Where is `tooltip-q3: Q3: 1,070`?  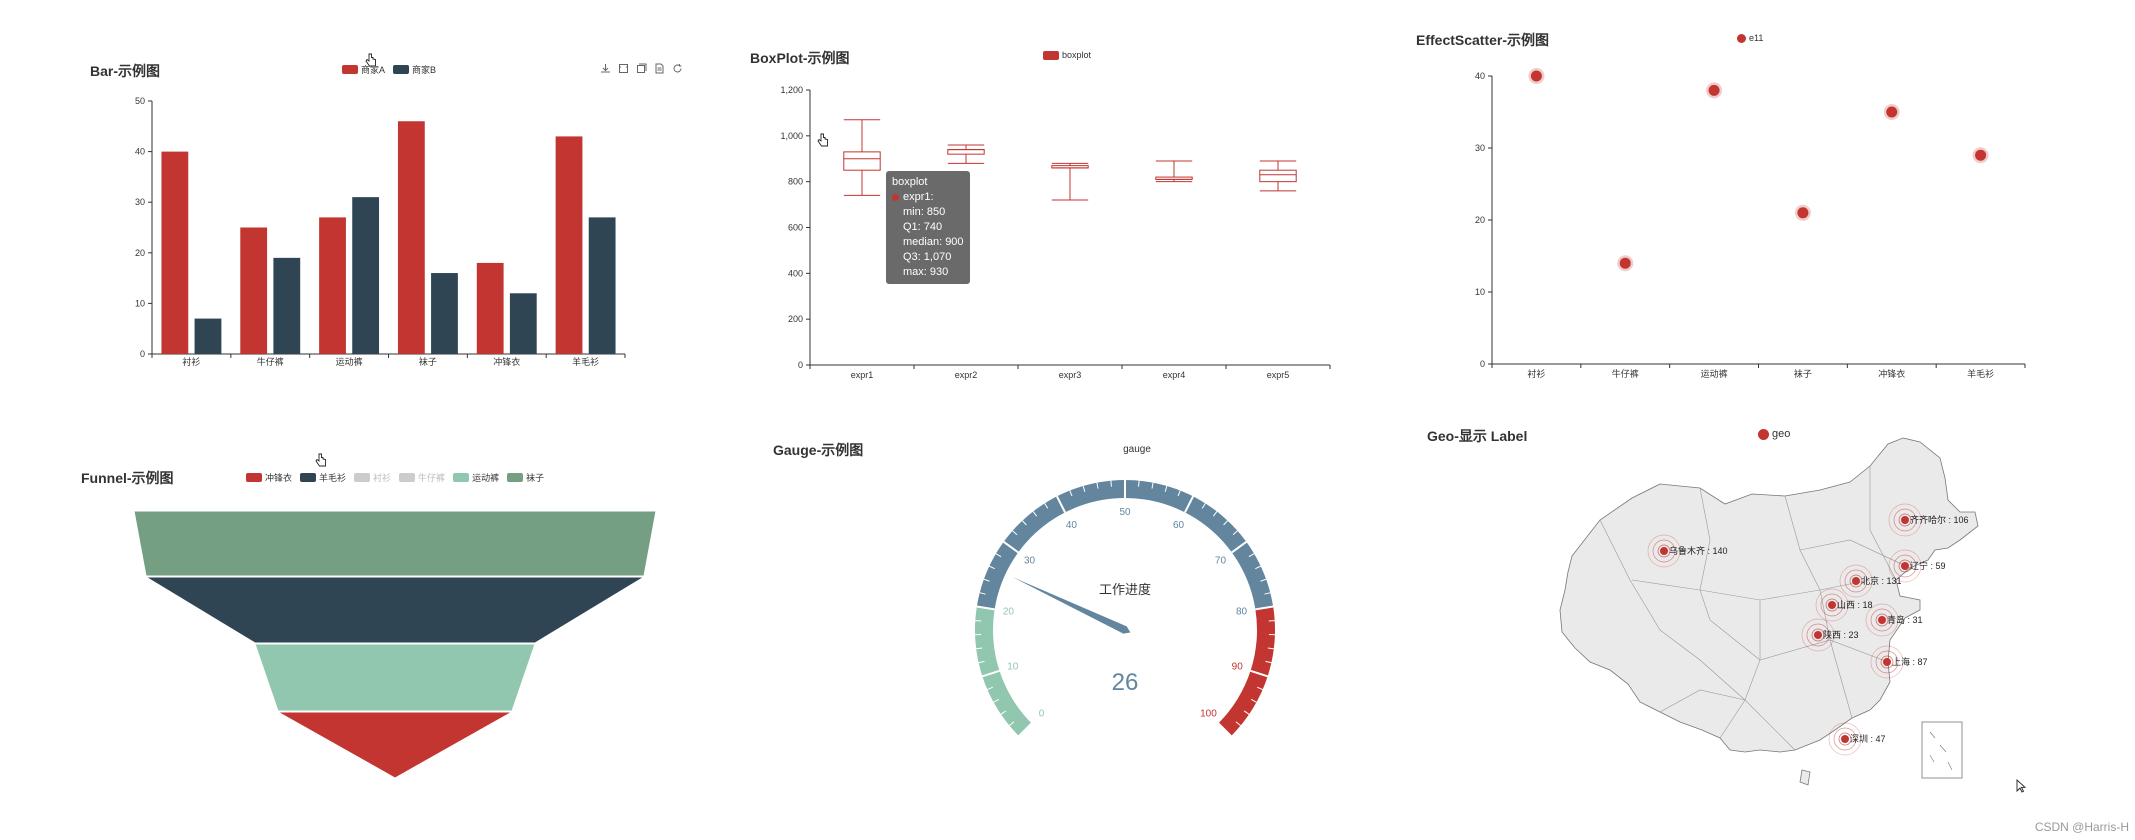
tooltip-q3: Q3: 1,070 is located at coordinates (927, 257).